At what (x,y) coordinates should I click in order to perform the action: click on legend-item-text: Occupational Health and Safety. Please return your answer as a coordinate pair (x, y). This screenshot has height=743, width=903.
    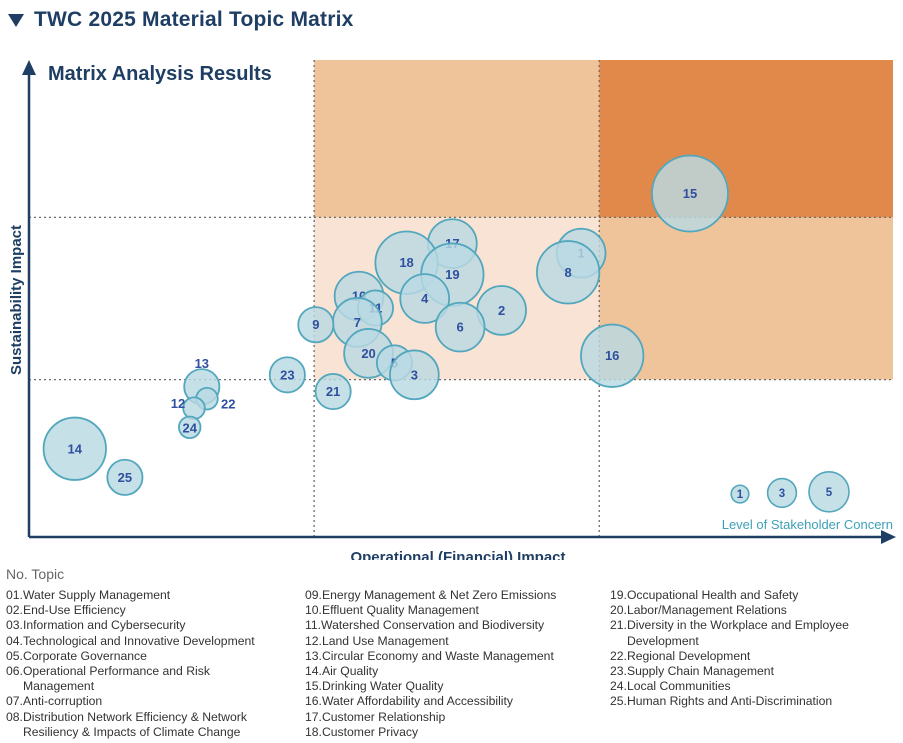
    Looking at the image, I should click on (712, 595).